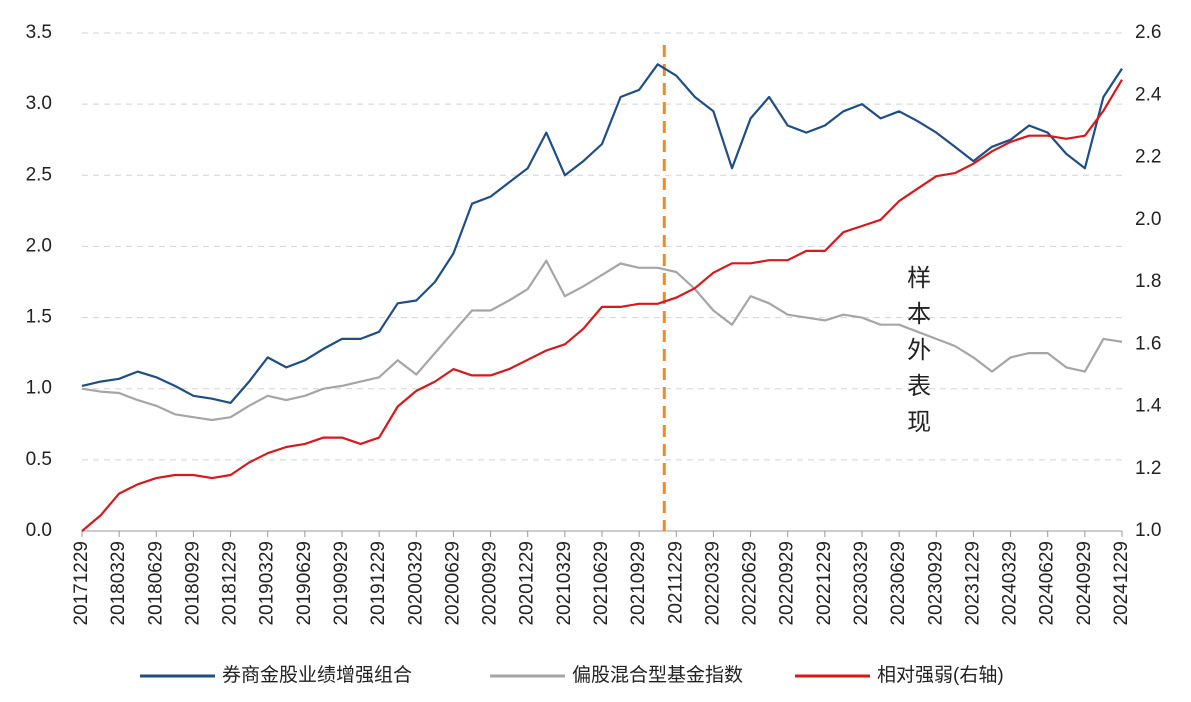 Image resolution: width=1191 pixels, height=702 pixels. Describe the element at coordinates (527, 583) in the screenshot. I see `x-tick-label: 20201229` at that location.